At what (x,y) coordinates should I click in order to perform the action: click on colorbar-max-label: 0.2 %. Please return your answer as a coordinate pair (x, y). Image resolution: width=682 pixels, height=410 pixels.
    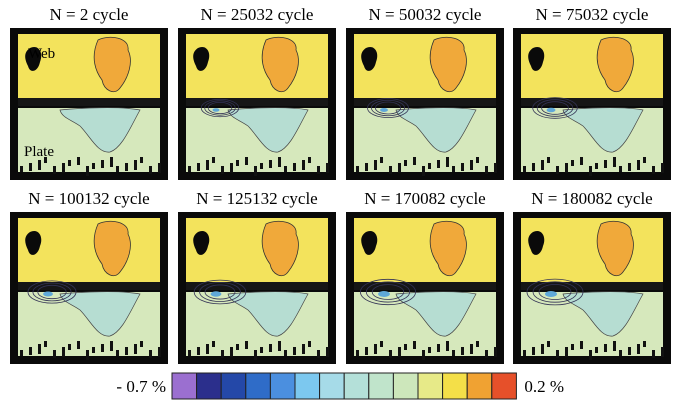
    Looking at the image, I should click on (544, 386).